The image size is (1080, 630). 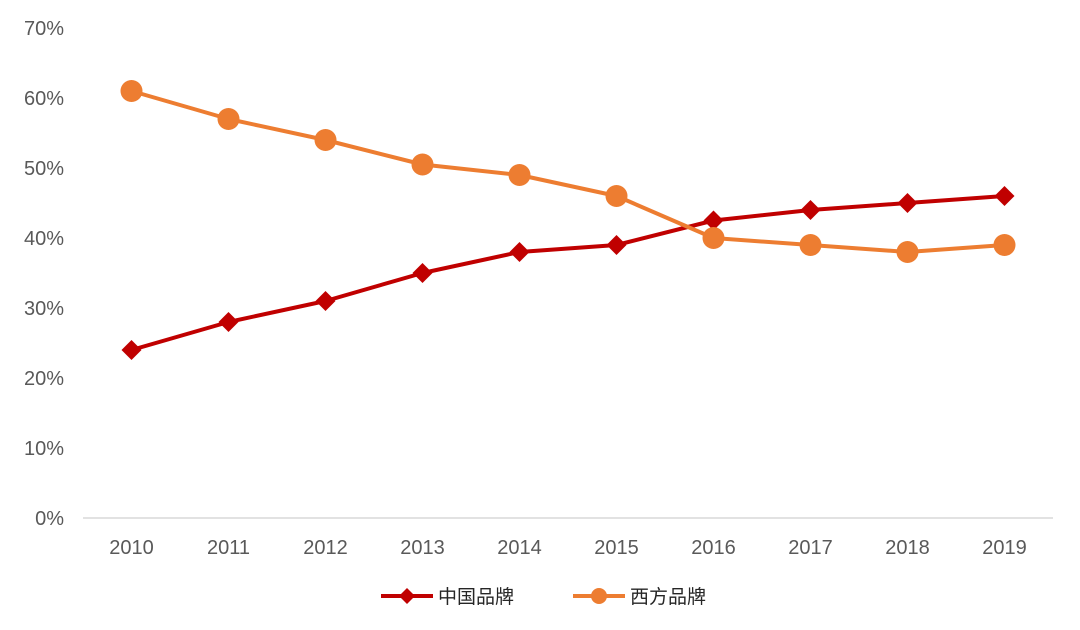 I want to click on y-tick-label: 70%, so click(x=44, y=29).